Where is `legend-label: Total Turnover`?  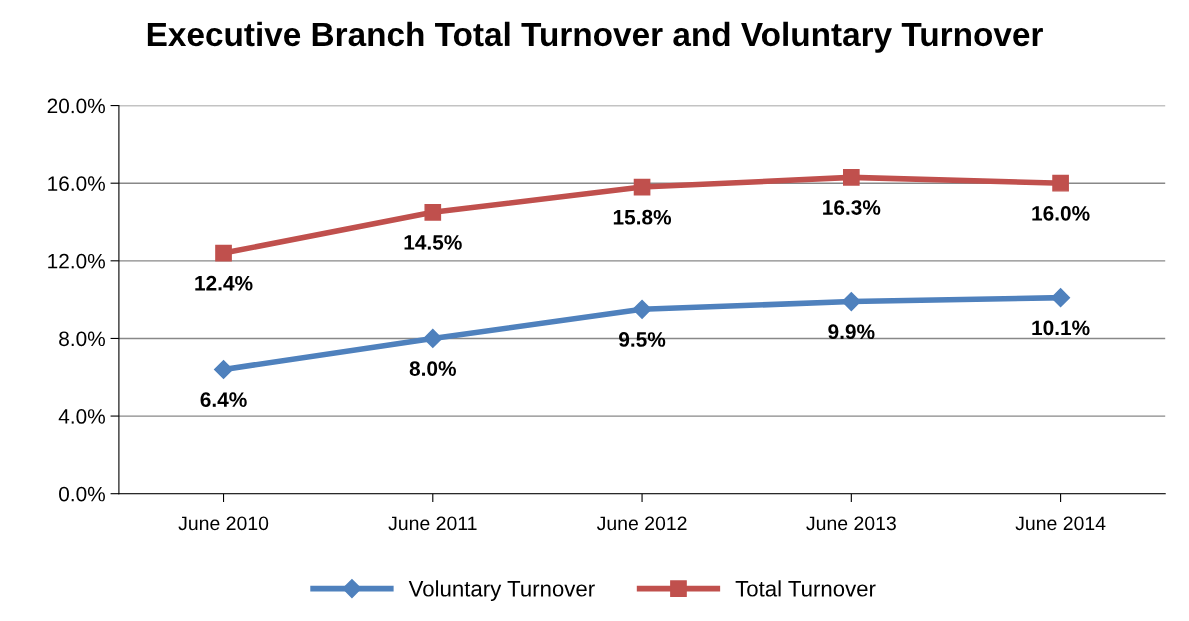 legend-label: Total Turnover is located at coordinates (805, 588).